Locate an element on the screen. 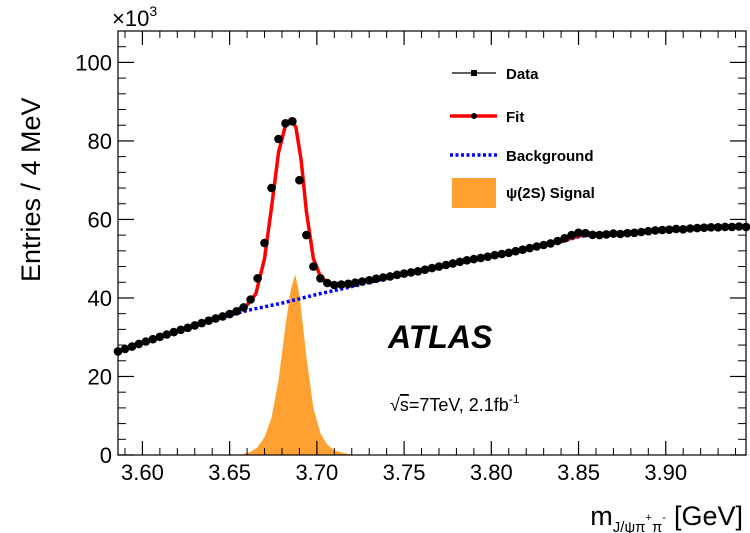 The image size is (750, 533). x-tick-label: 3.70 is located at coordinates (316, 472).